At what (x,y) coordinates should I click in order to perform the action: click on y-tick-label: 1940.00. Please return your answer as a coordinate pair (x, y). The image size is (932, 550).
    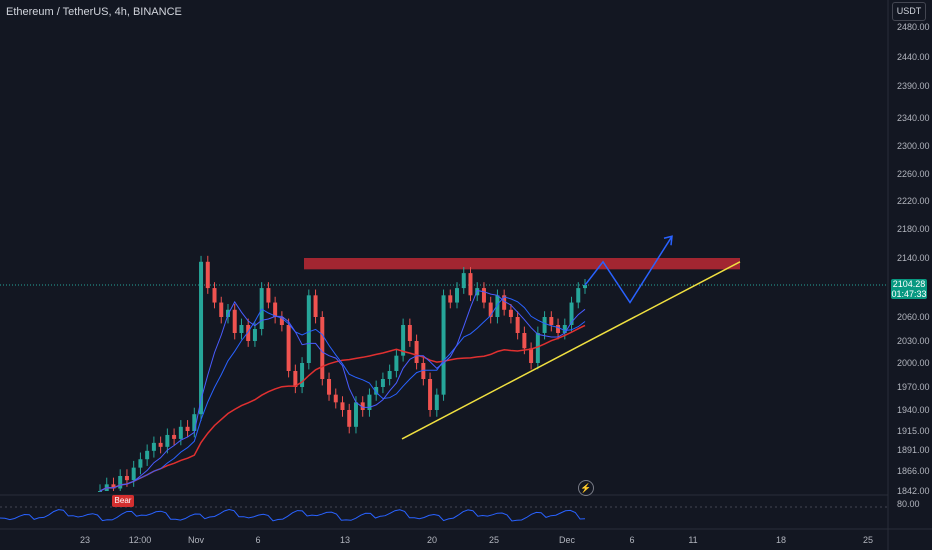
    Looking at the image, I should click on (913, 410).